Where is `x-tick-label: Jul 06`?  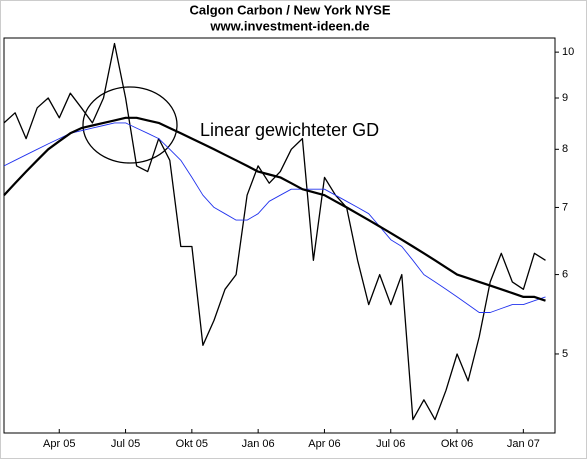
x-tick-label: Jul 06 is located at coordinates (390, 444).